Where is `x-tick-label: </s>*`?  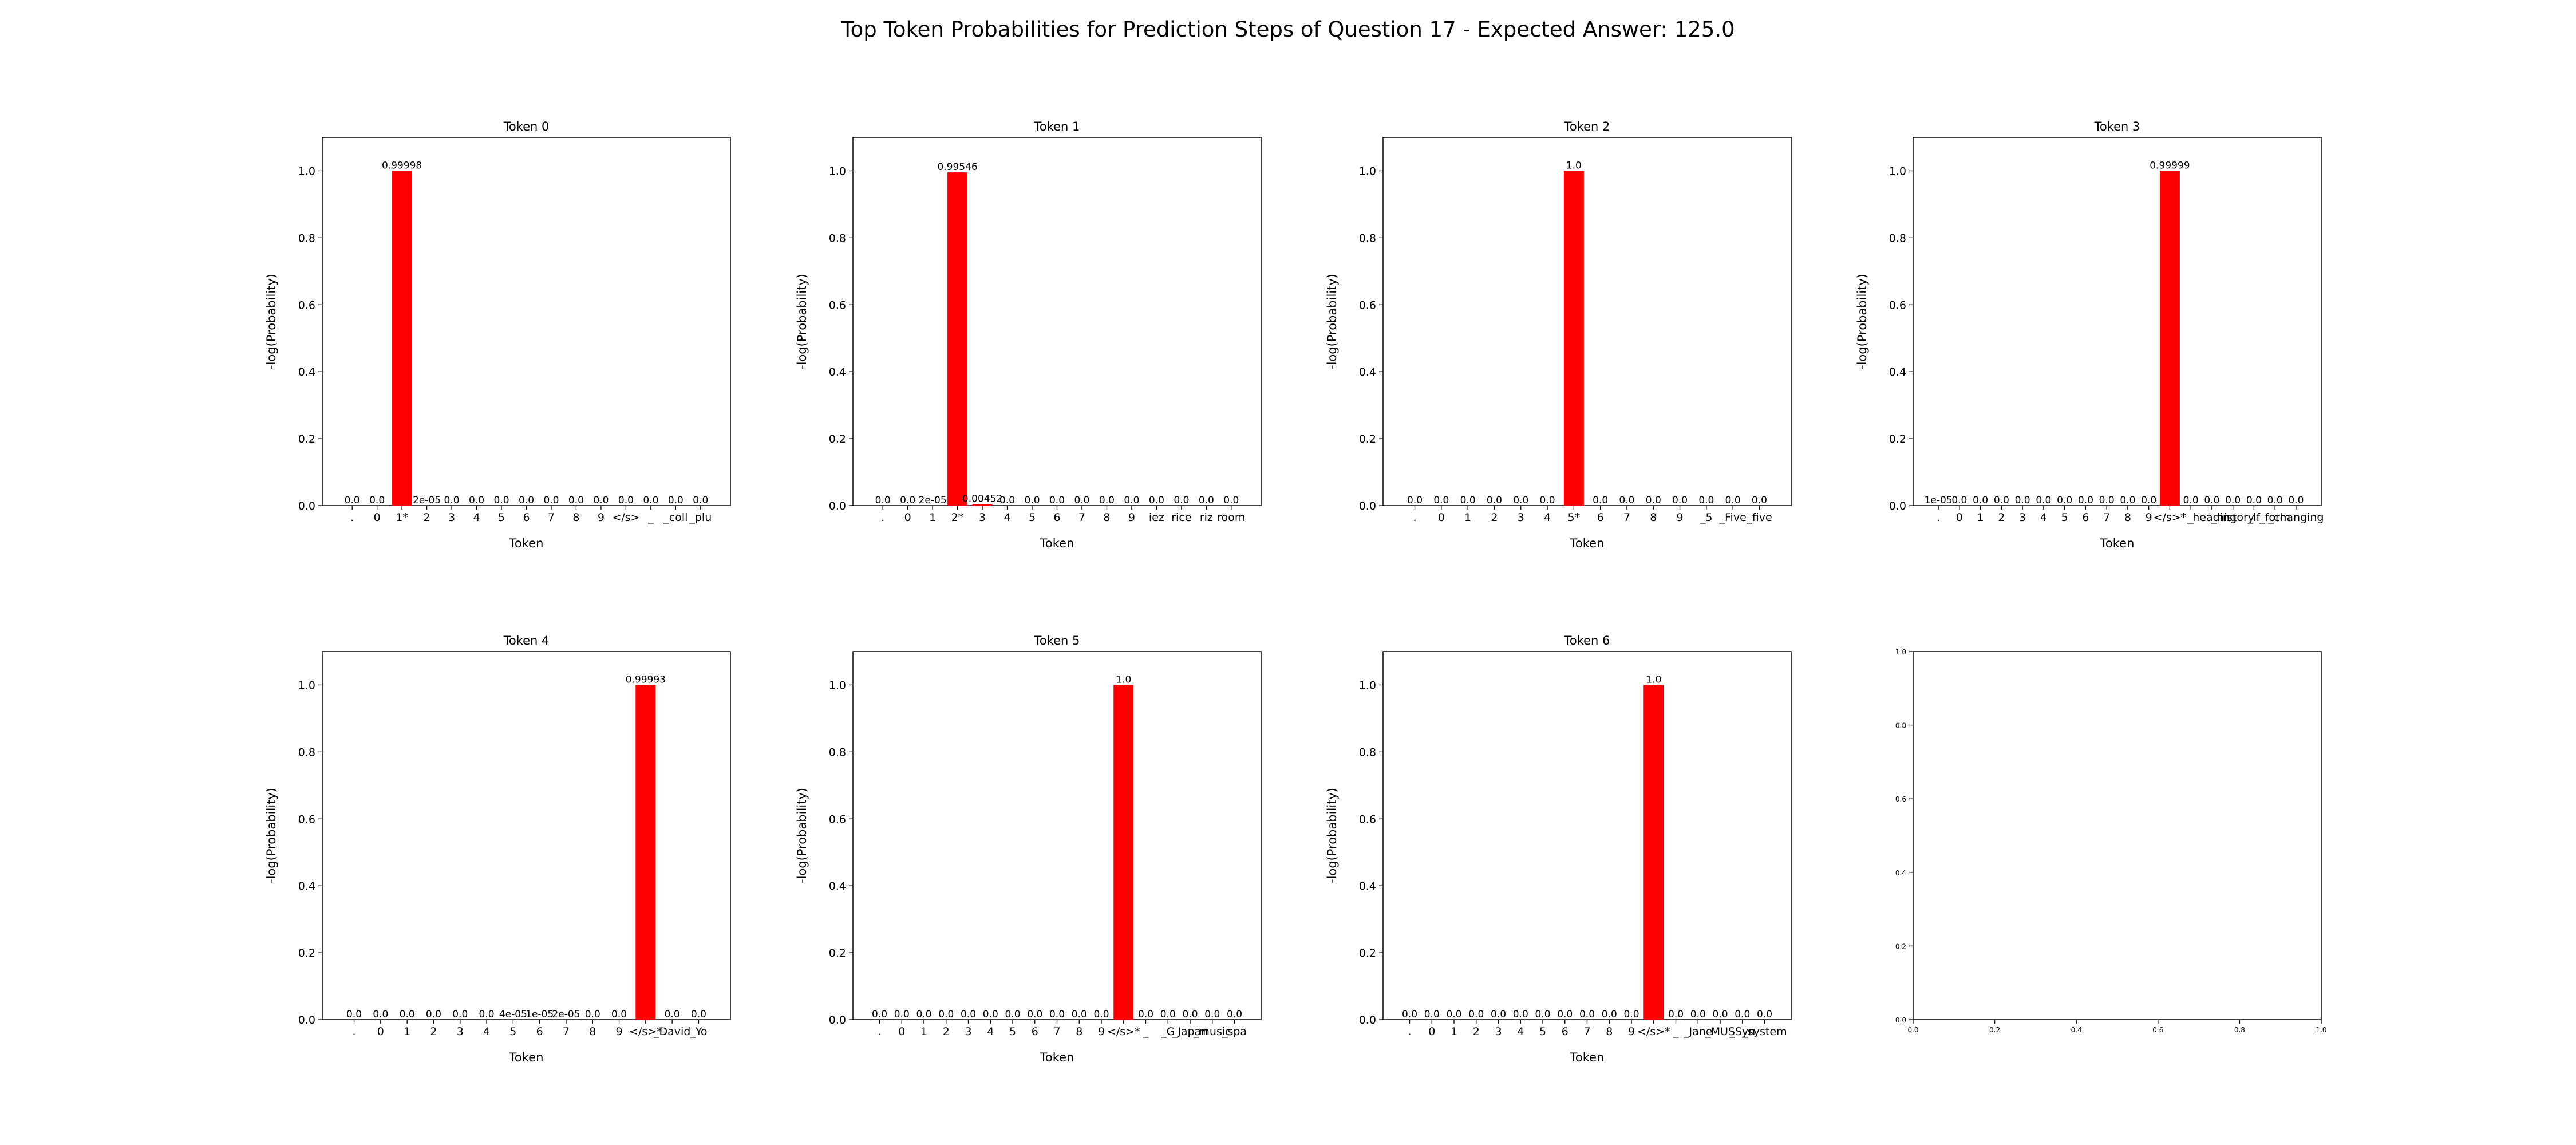
x-tick-label: </s>* is located at coordinates (1653, 1031).